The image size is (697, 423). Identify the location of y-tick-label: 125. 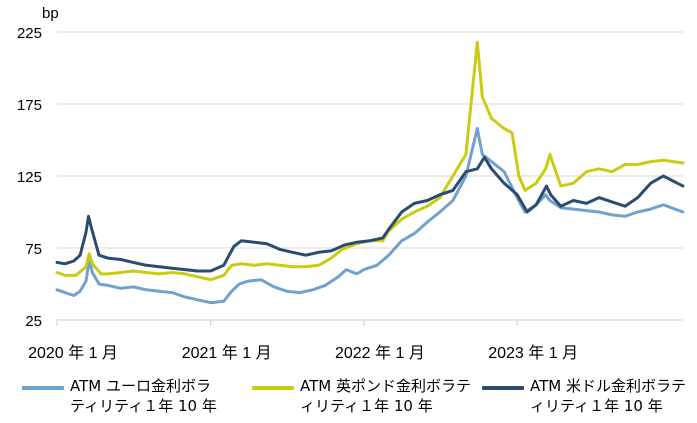
(29, 177).